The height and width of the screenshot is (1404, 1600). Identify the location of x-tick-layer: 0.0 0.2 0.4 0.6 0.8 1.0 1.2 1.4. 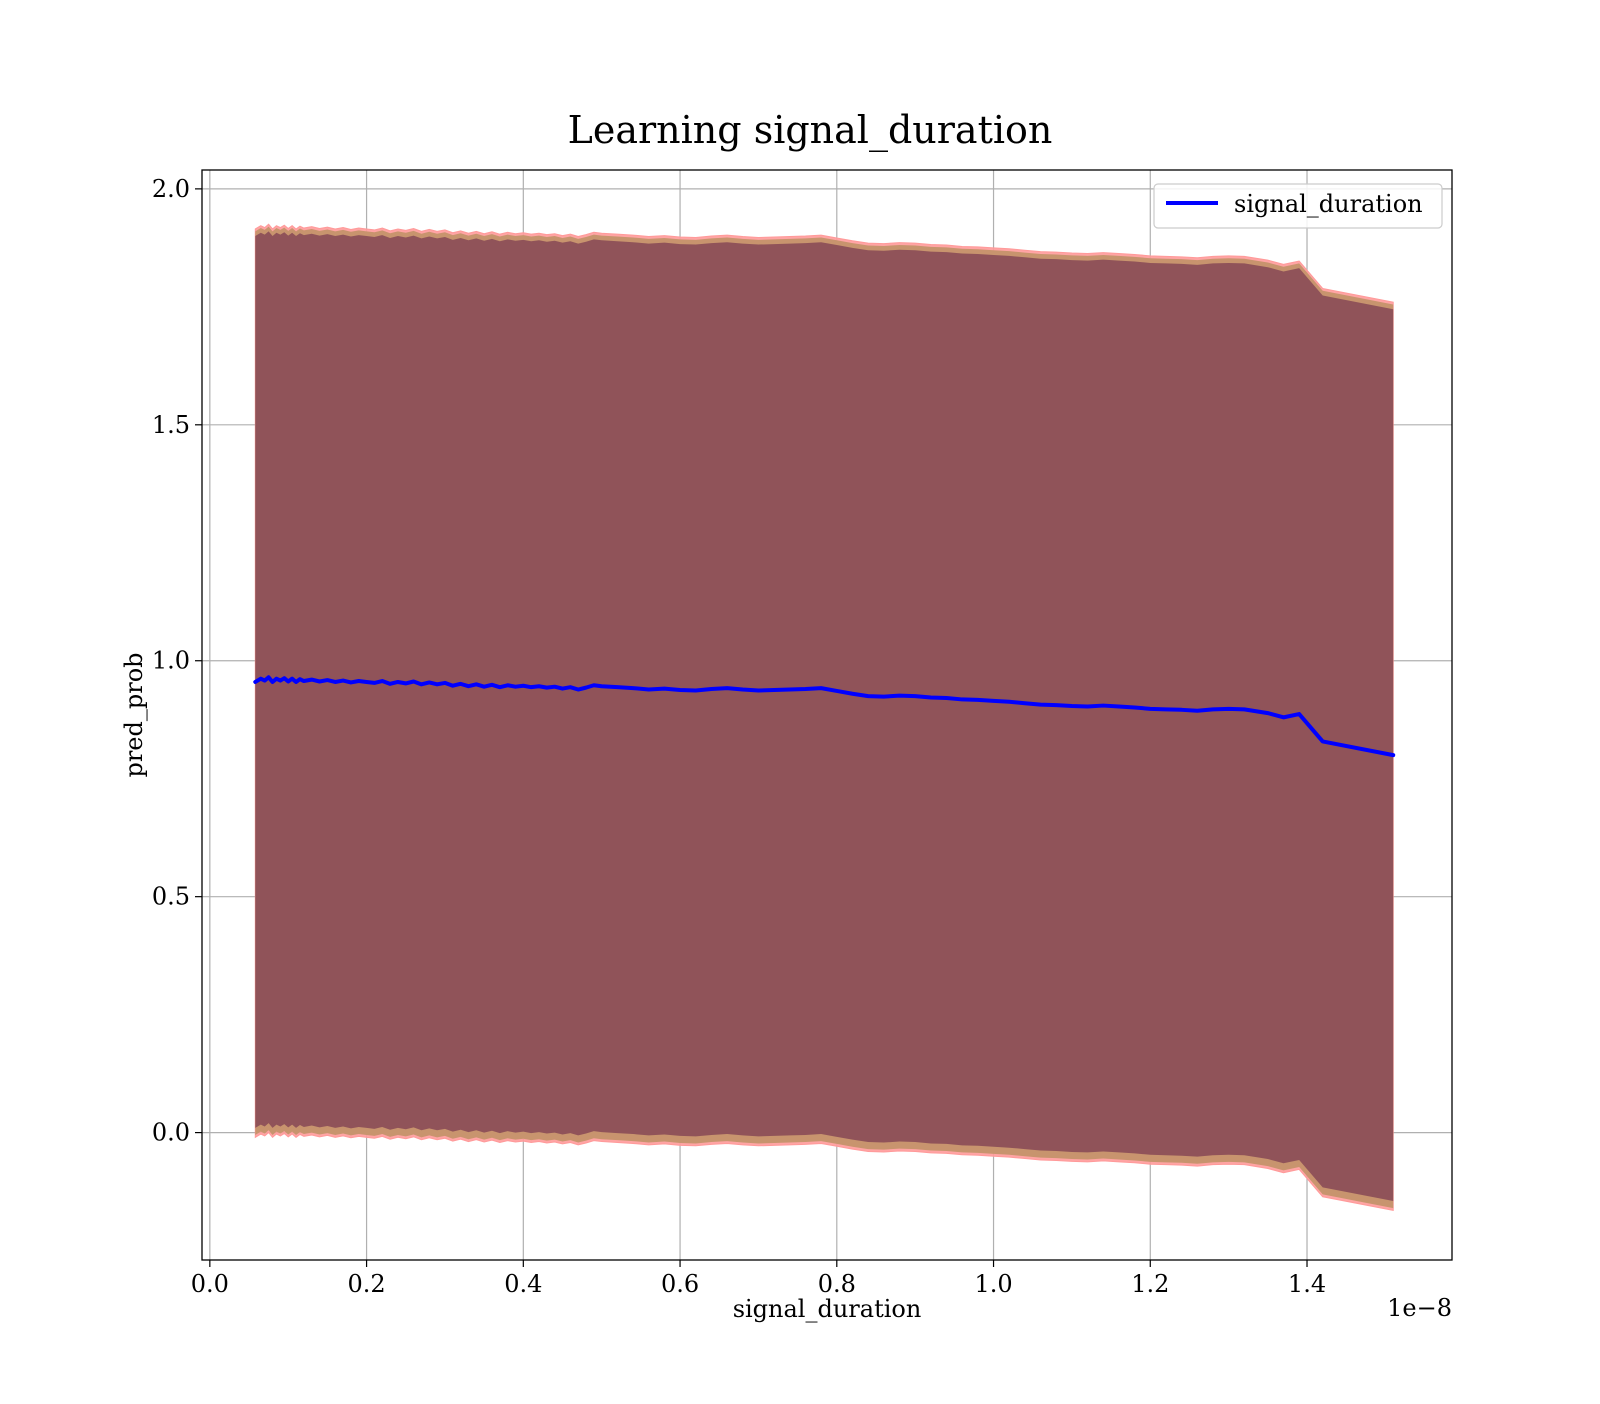
(758, 1279).